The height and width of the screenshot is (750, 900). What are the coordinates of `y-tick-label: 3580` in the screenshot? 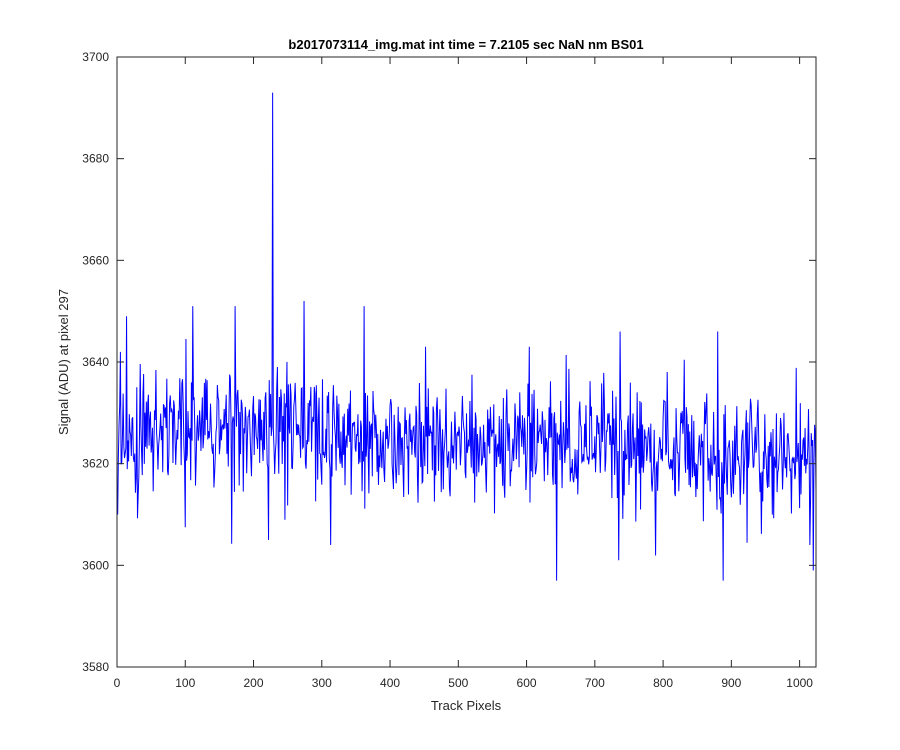 It's located at (95, 667).